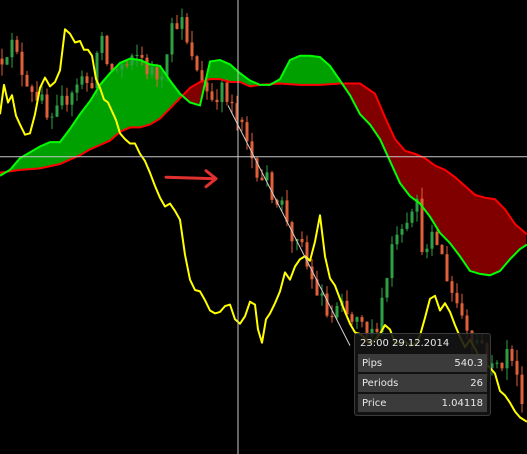 This screenshot has width=527, height=454. I want to click on arrow-right-icon, so click(191, 178).